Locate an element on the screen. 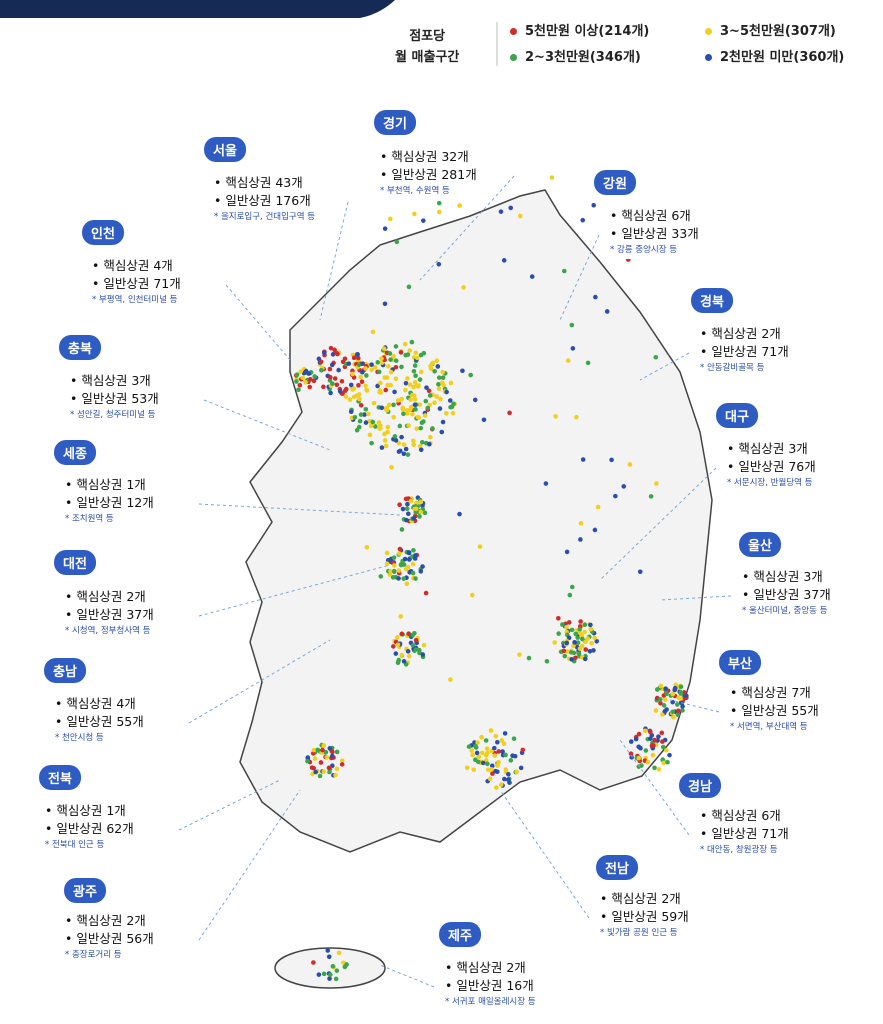  region-card: 핵심상권 43개일반상권 176개을지로입구, 건대입구역 등 is located at coordinates (265, 199).